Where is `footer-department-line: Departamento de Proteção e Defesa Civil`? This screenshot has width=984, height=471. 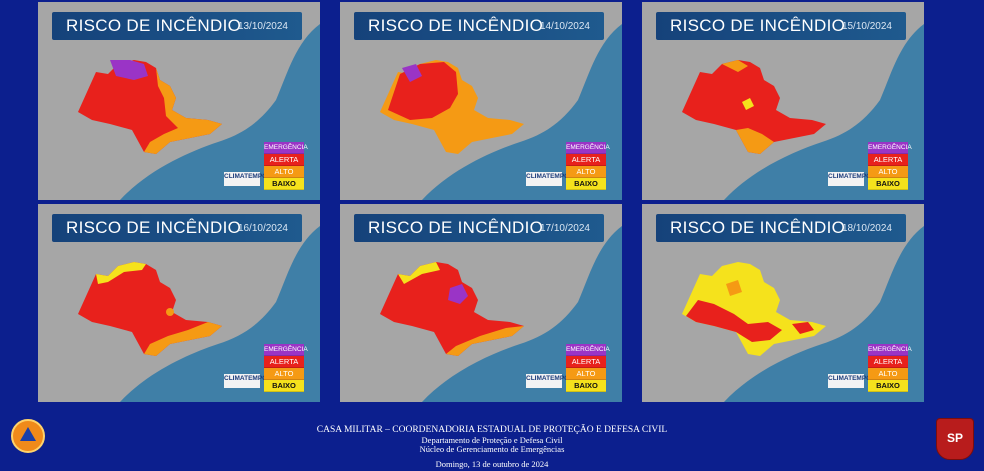
footer-department-line: Departamento de Proteção e Defesa Civil is located at coordinates (492, 440).